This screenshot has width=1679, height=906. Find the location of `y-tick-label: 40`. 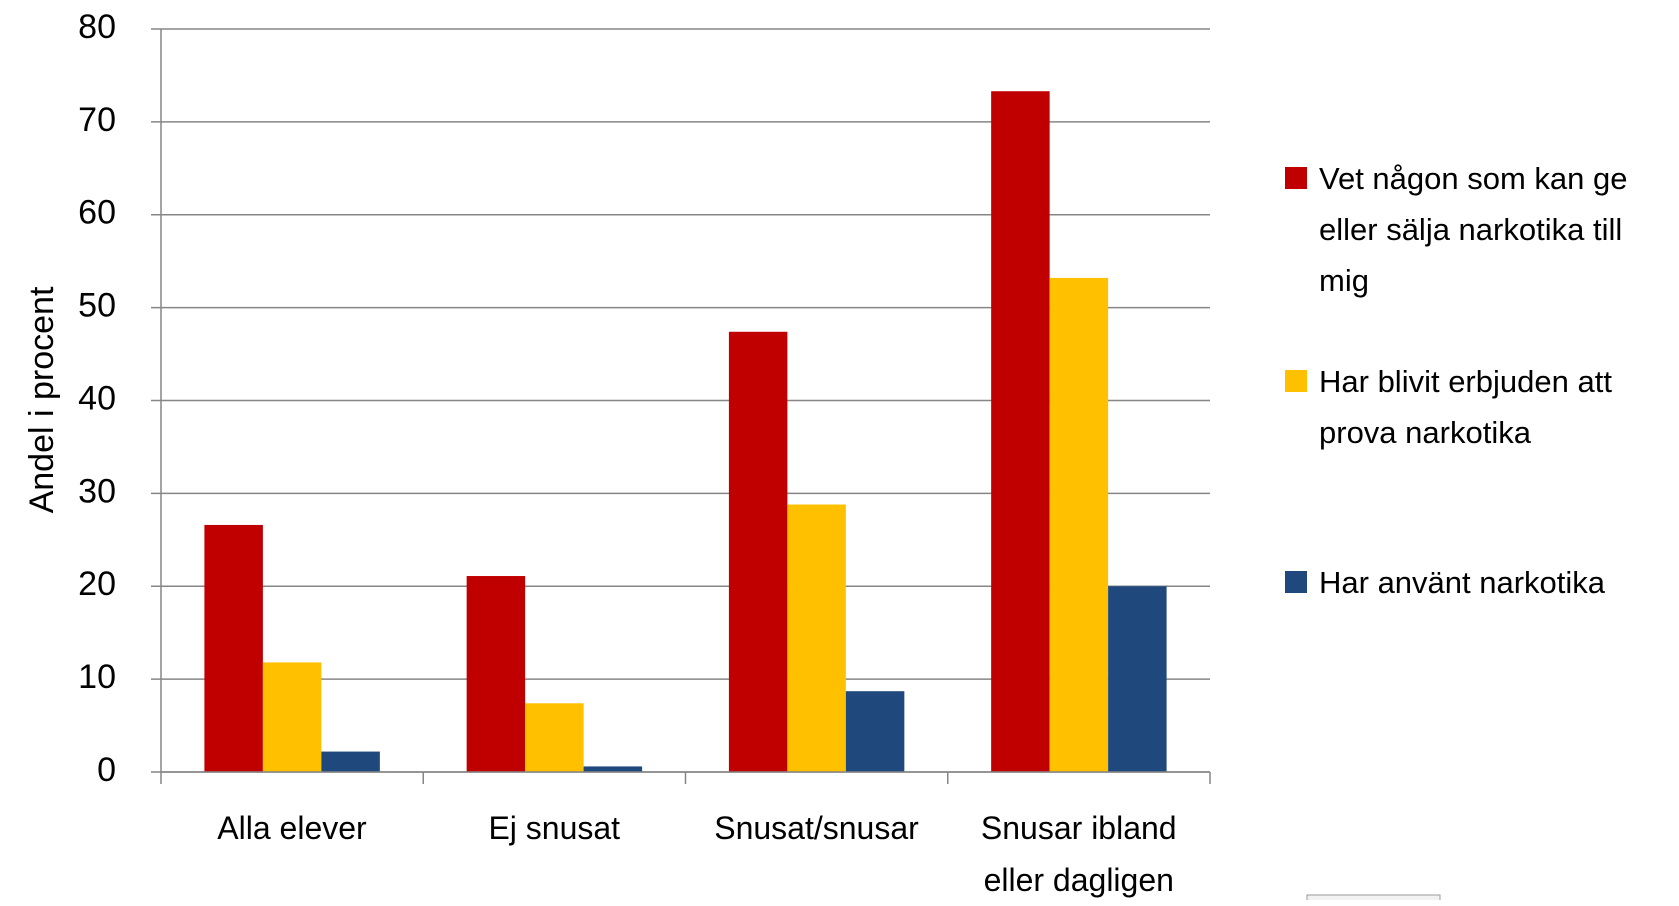

y-tick-label: 40 is located at coordinates (97, 398).